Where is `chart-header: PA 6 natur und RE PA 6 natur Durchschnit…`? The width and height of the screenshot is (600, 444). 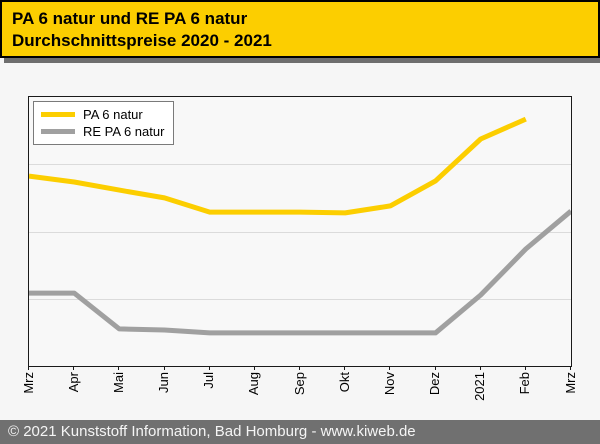
chart-header: PA 6 natur und RE PA 6 natur Durchschnit… is located at coordinates (300, 29).